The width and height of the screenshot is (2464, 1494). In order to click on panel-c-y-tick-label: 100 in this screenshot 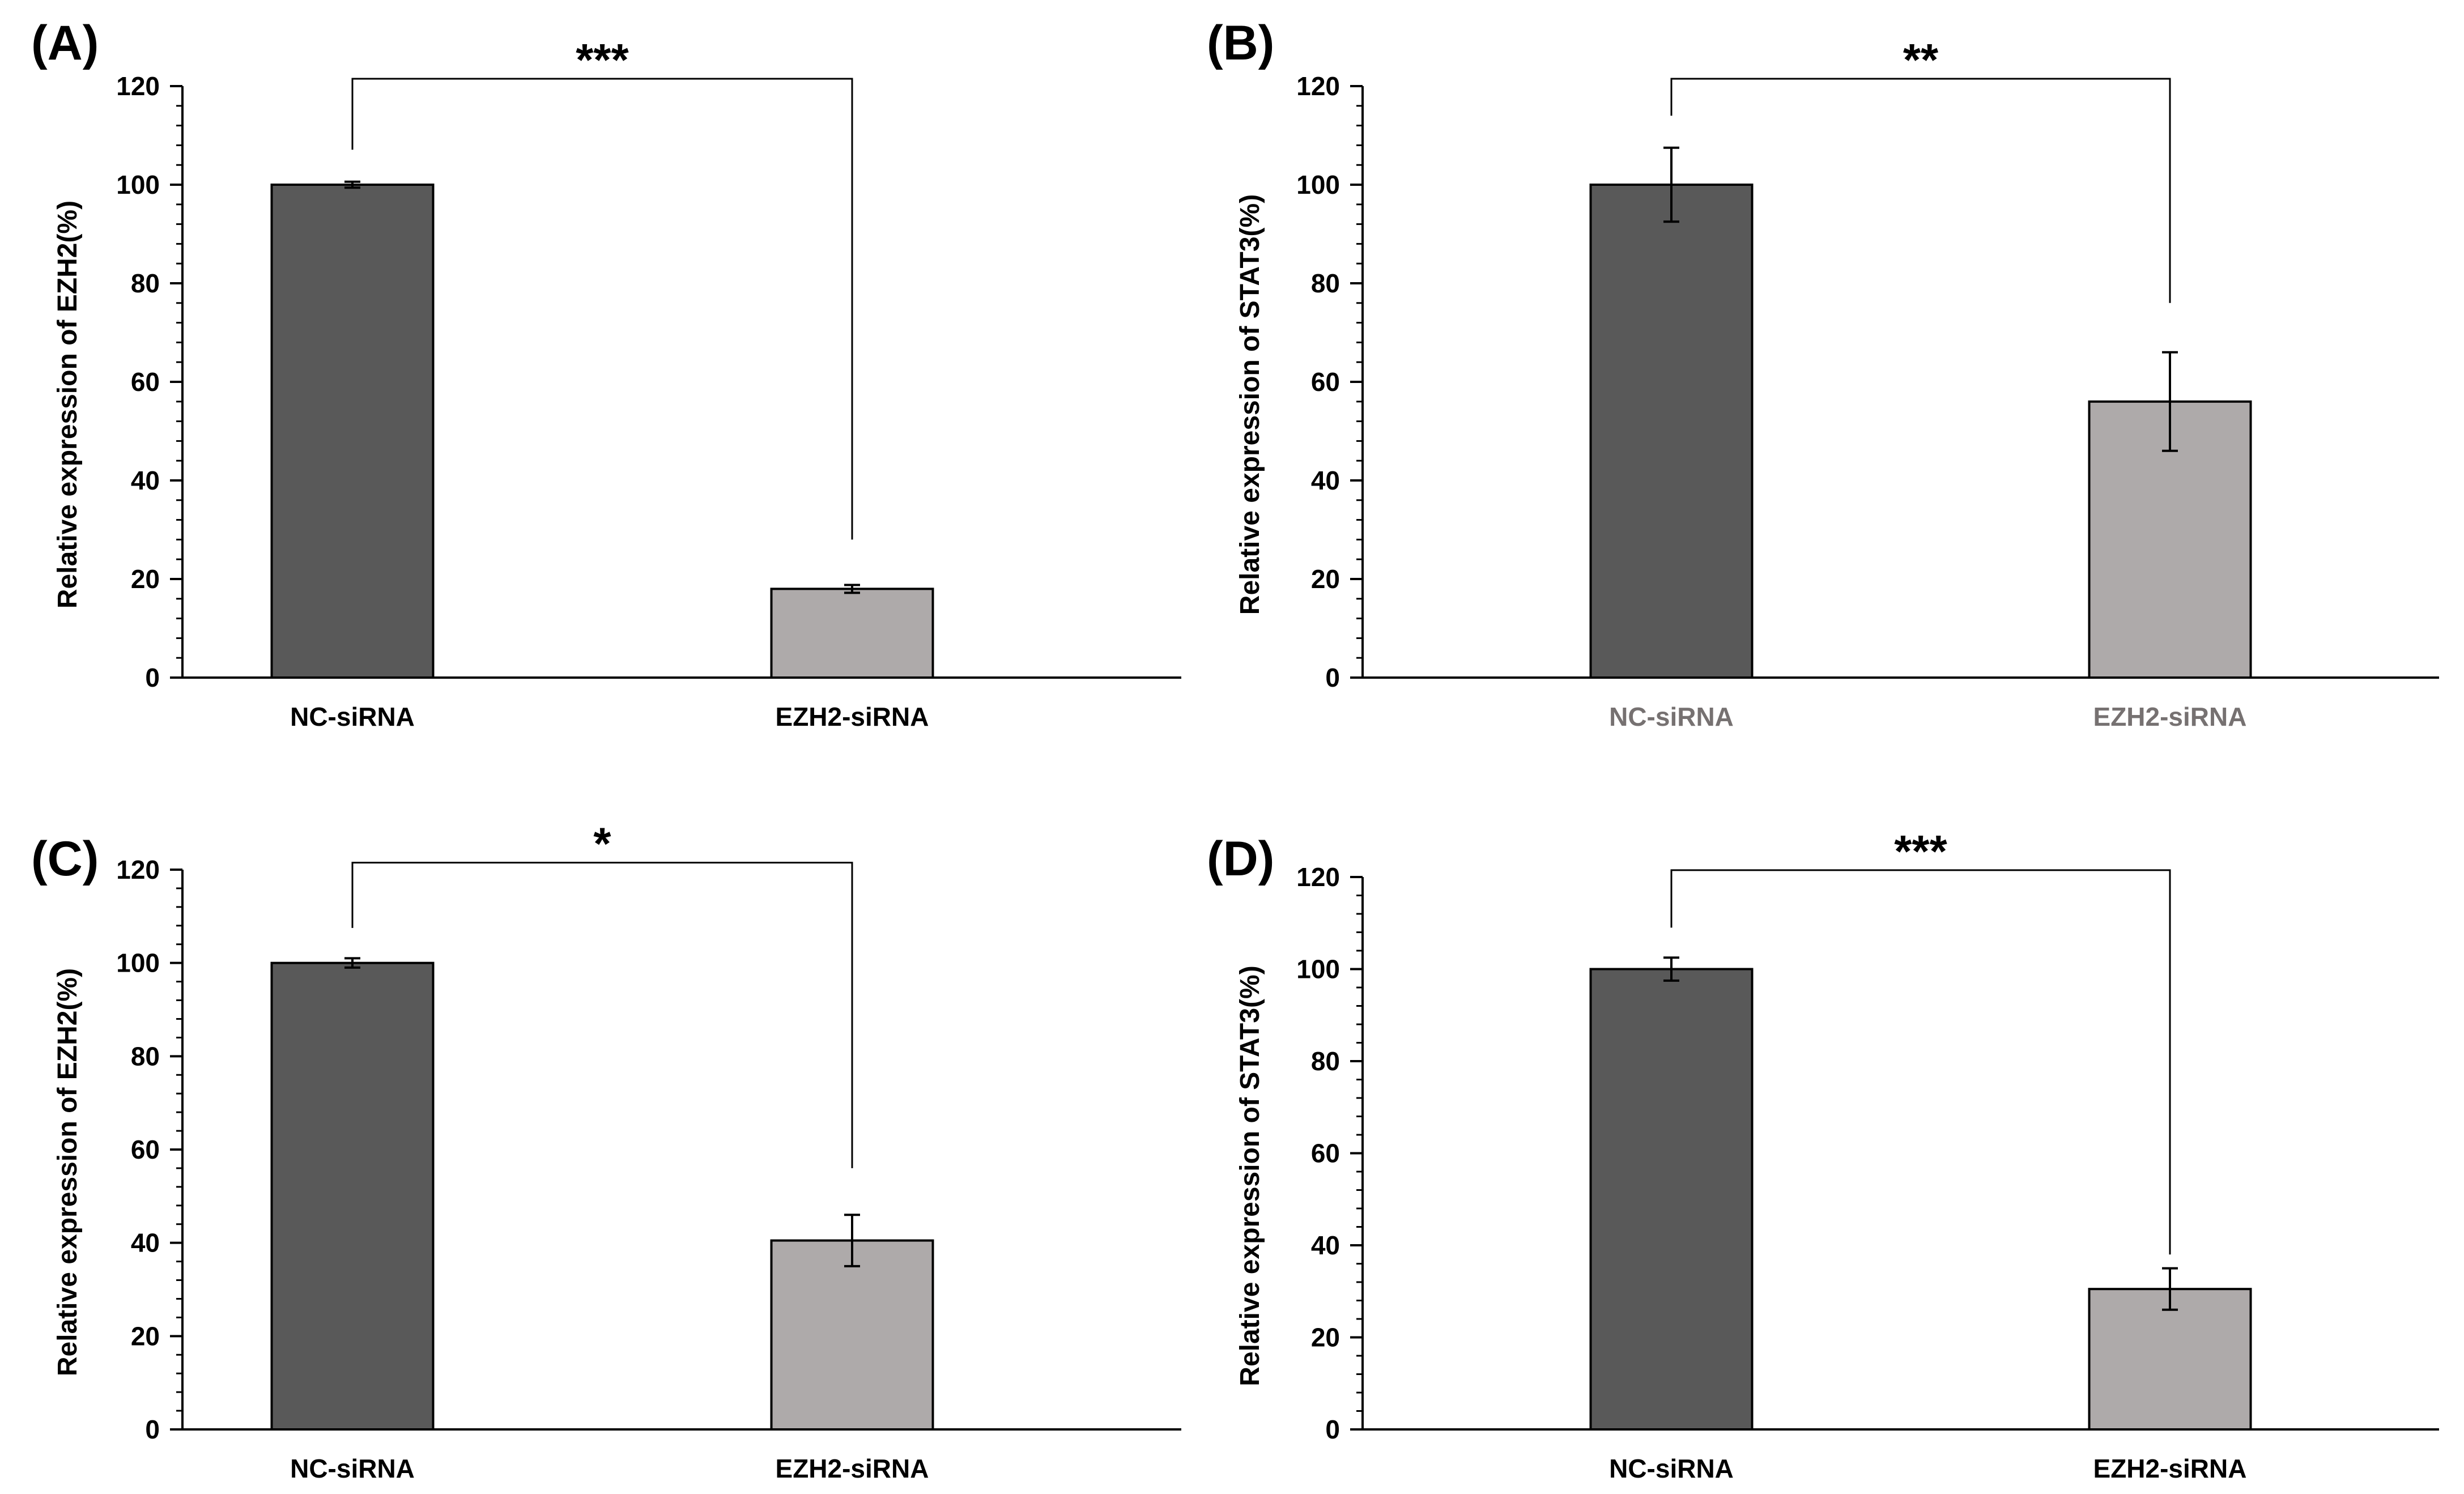, I will do `click(138, 963)`.